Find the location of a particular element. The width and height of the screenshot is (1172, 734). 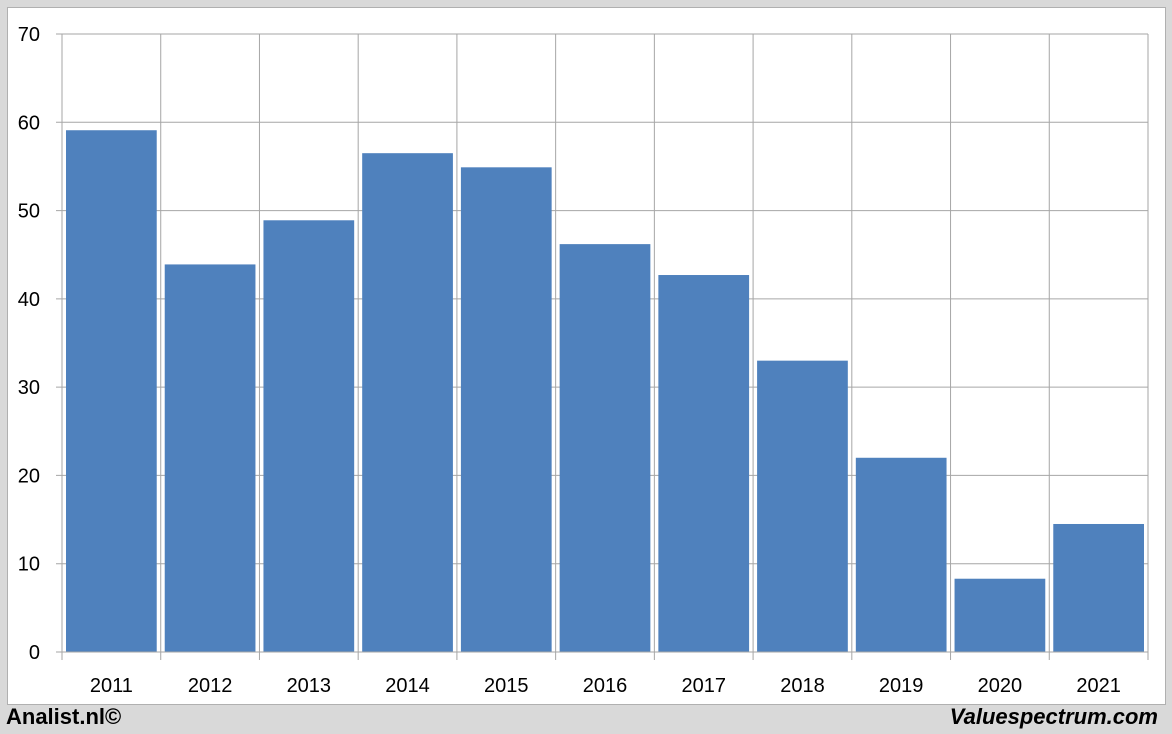

bar-2015 is located at coordinates (506, 409).